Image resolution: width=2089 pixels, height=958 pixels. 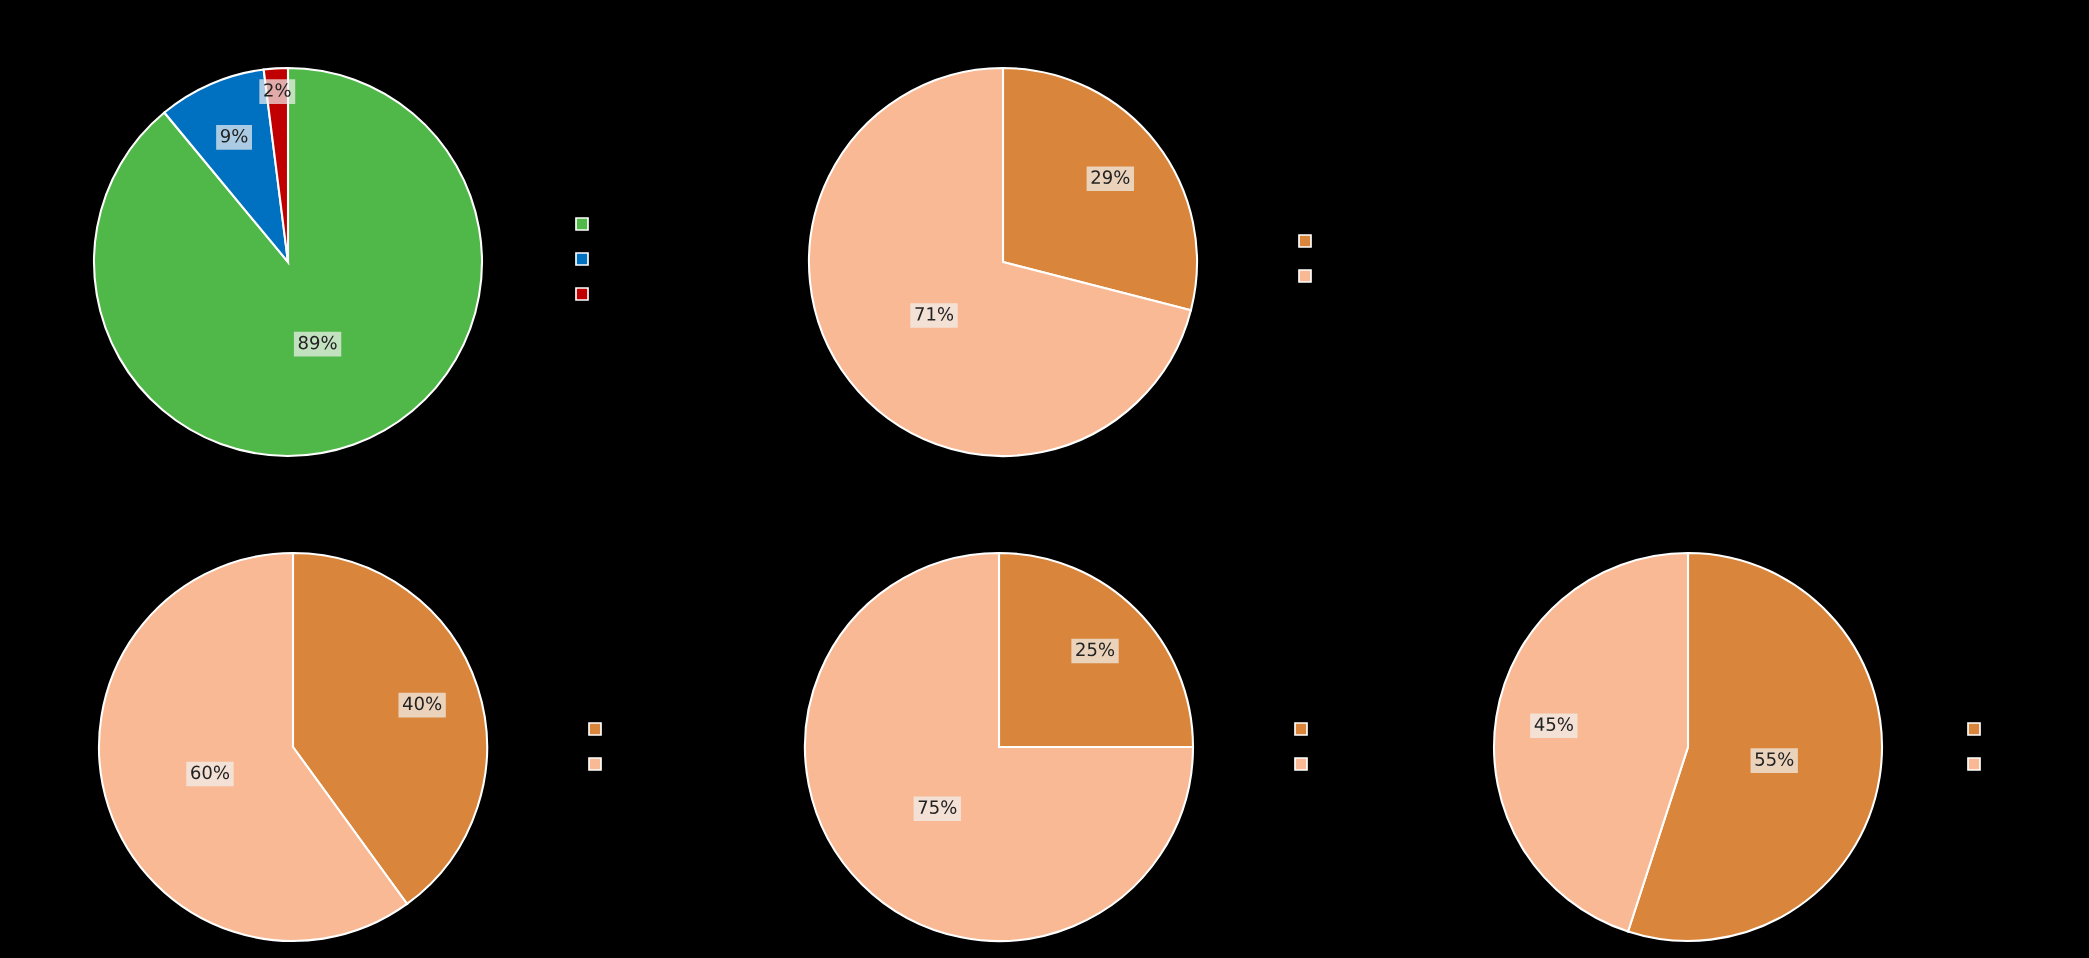 What do you see at coordinates (1110, 177) in the screenshot?
I see `data-label: 29%` at bounding box center [1110, 177].